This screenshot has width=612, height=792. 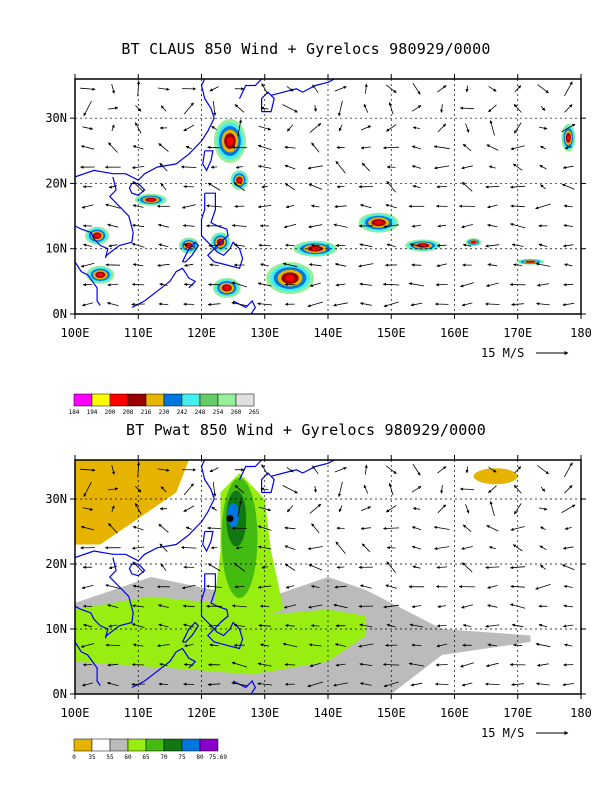 I want to click on x-tick-label: 100E, so click(x=75, y=713).